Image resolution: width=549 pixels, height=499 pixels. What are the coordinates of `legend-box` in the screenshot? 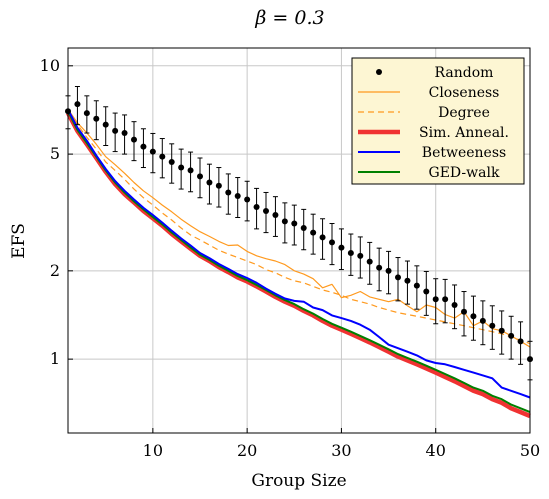 It's located at (438, 121).